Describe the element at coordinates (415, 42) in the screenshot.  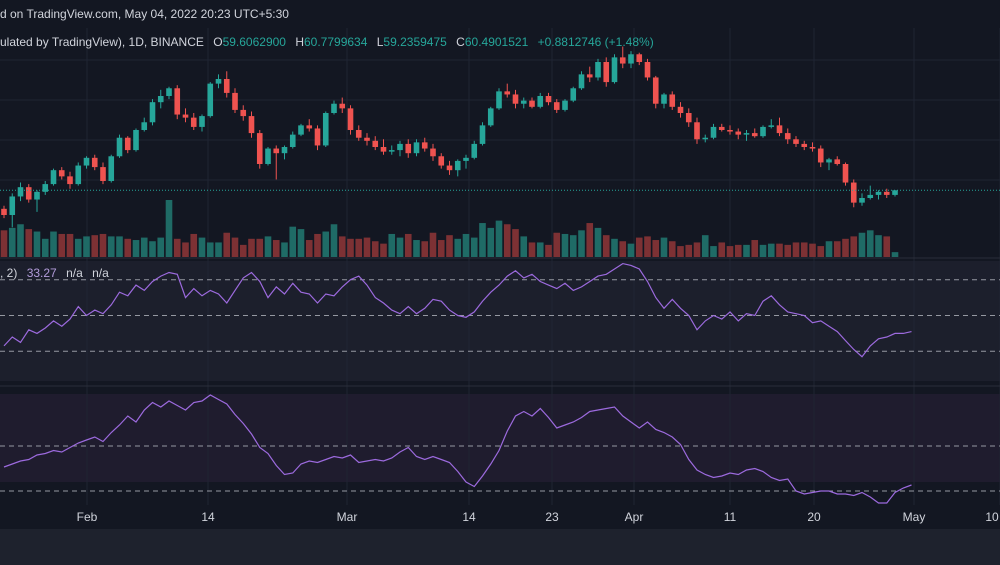
I see `low-value: 59.2359475` at that location.